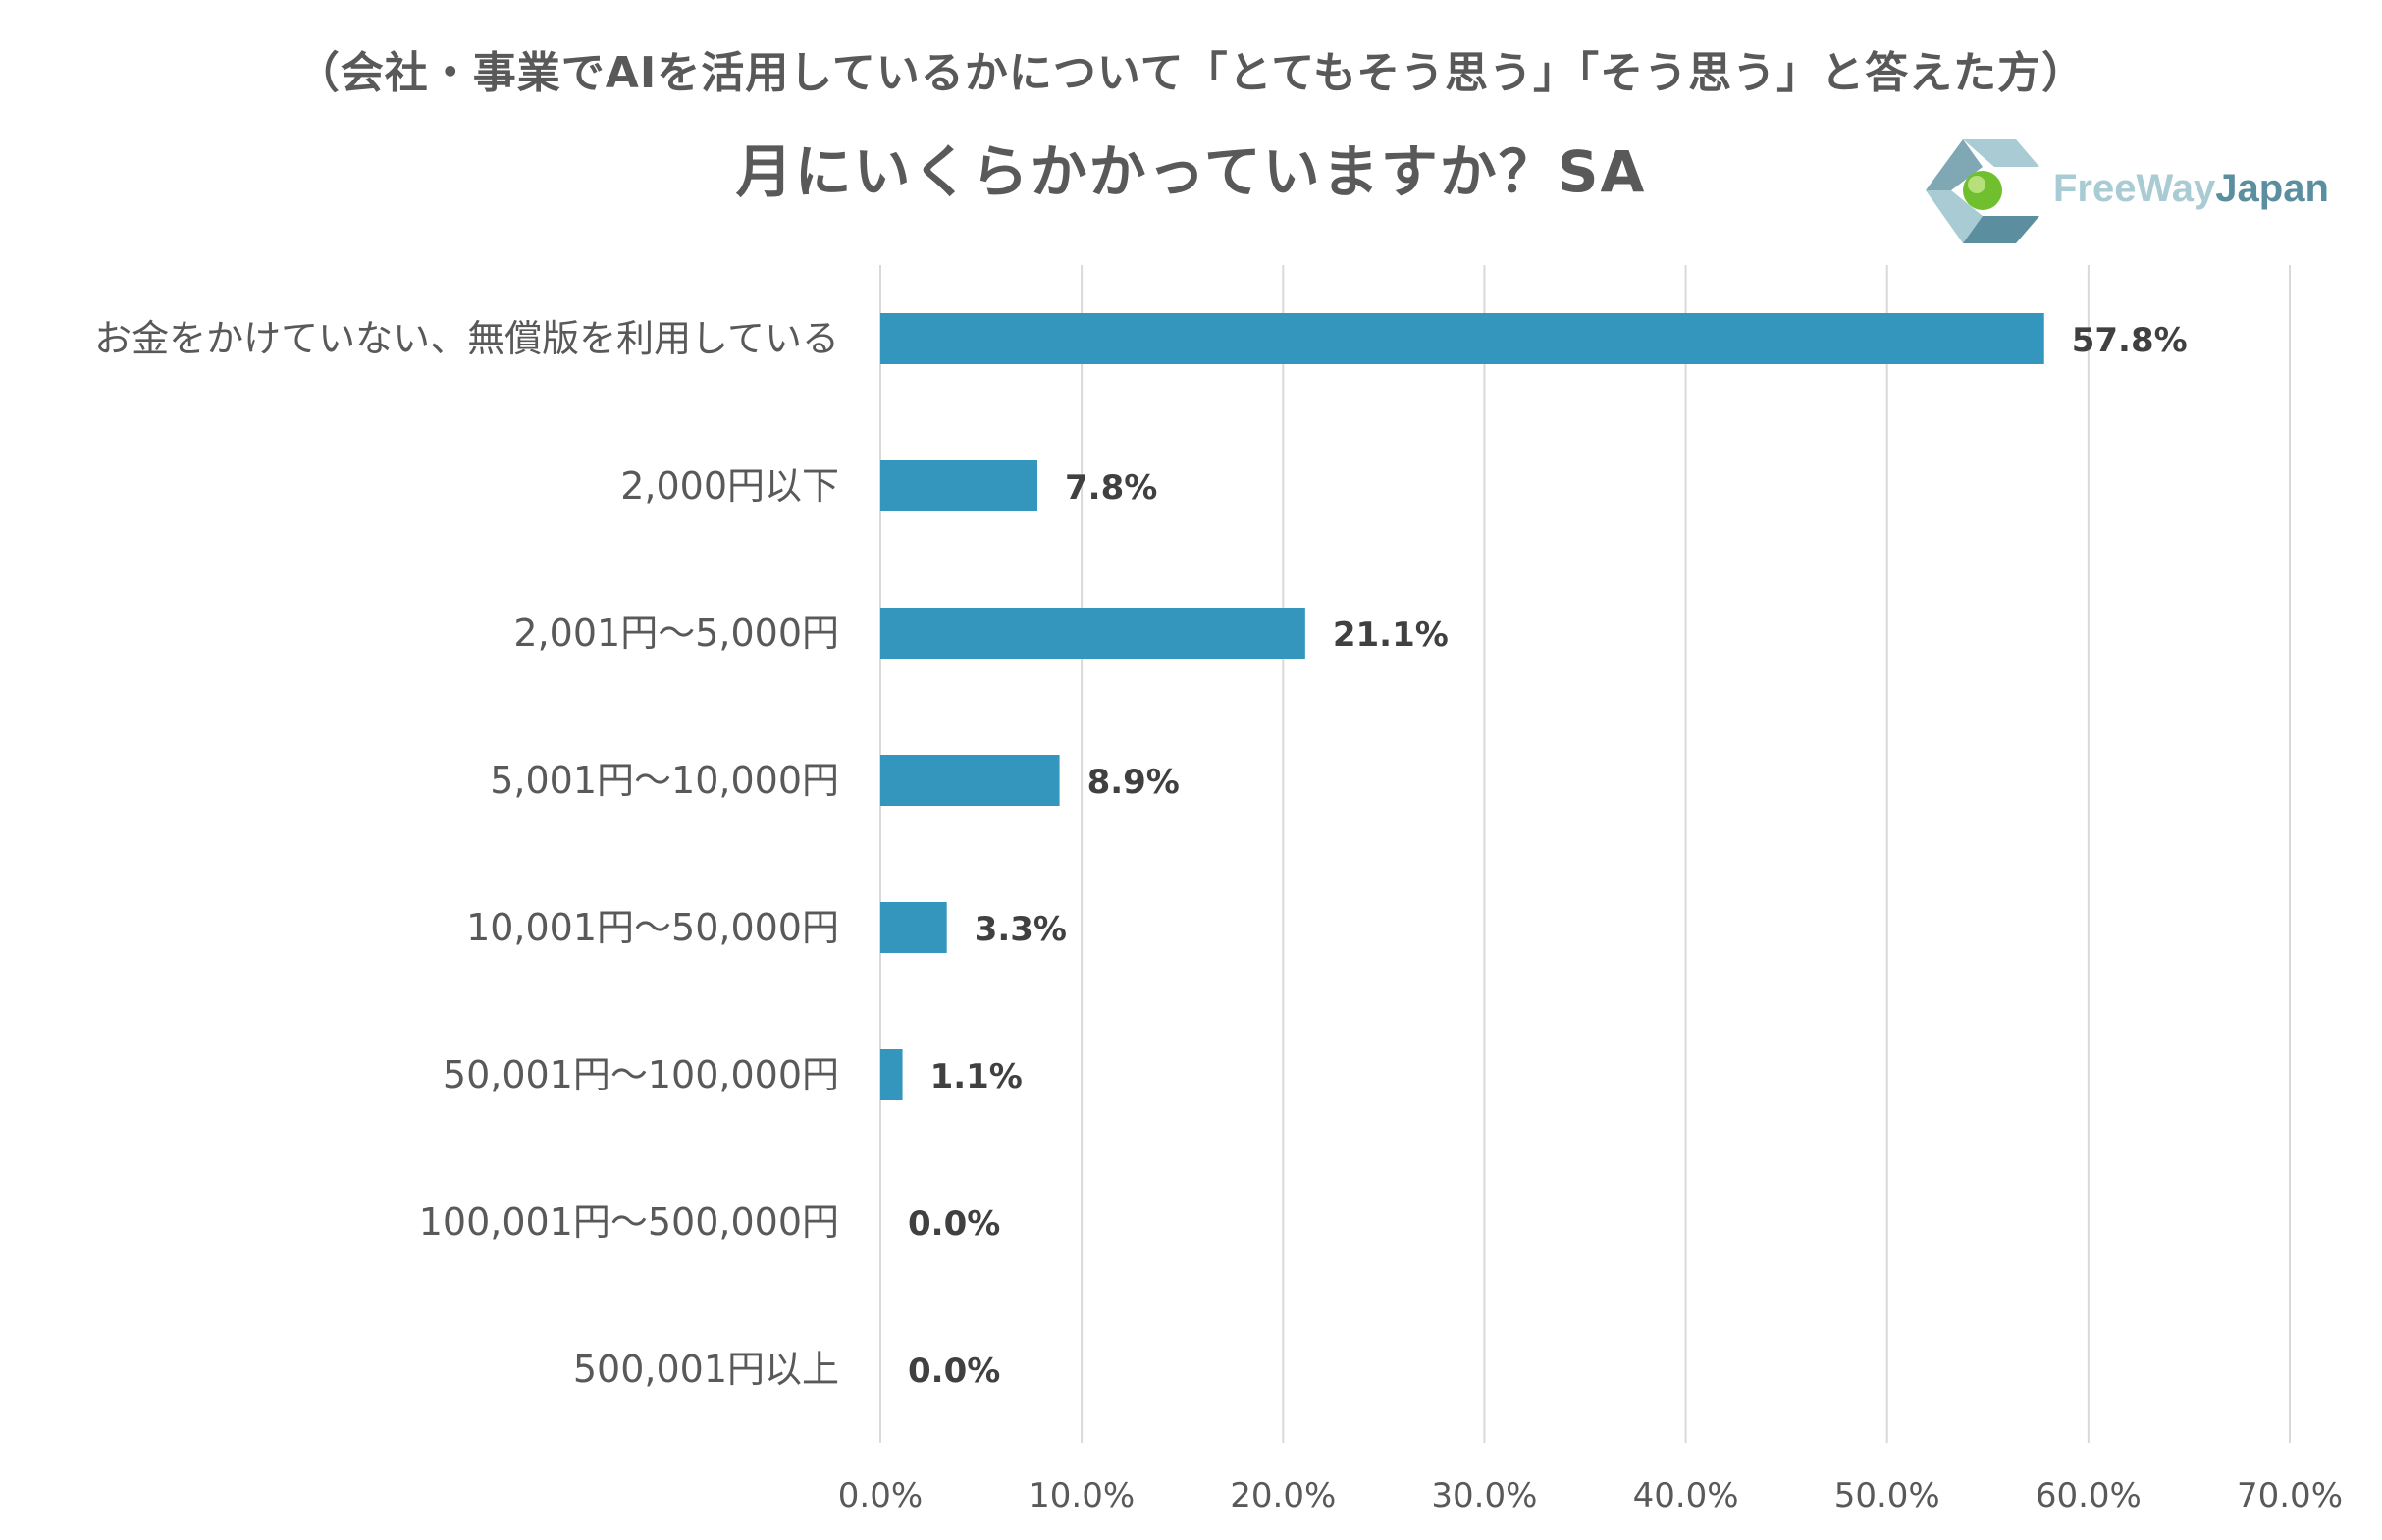 This screenshot has width=2382, height=1540. Describe the element at coordinates (2272, 188) in the screenshot. I see `logo-text-japan: Japan` at that location.